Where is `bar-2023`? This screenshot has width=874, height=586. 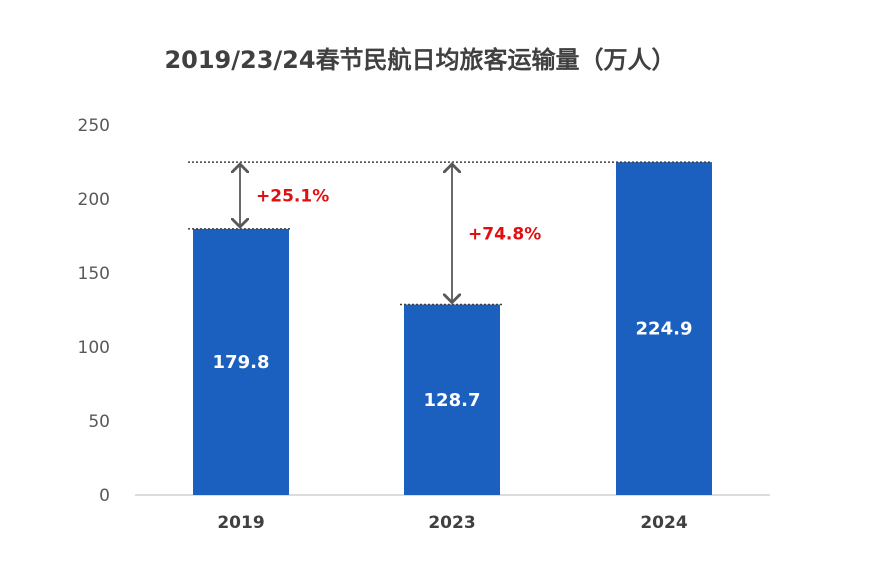
bar-2023 is located at coordinates (452, 399).